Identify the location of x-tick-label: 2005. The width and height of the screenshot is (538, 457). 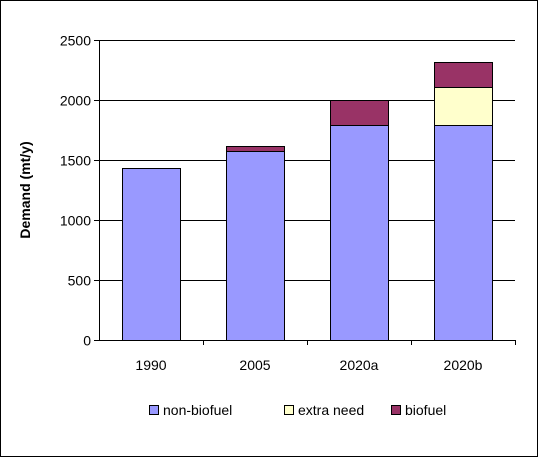
(254, 365).